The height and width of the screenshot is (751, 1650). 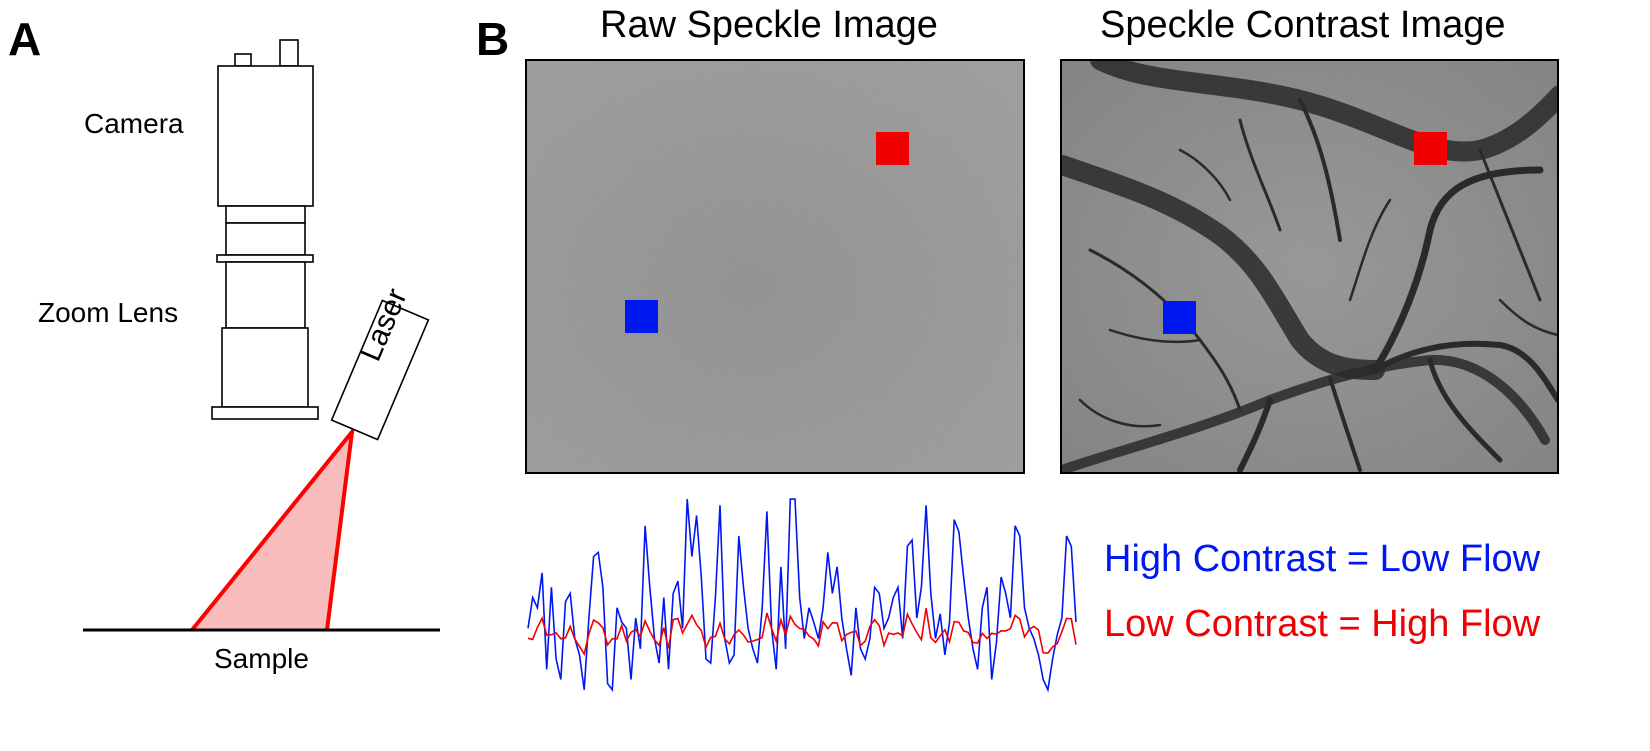 I want to click on zoom-lens-body, so click(x=265, y=295).